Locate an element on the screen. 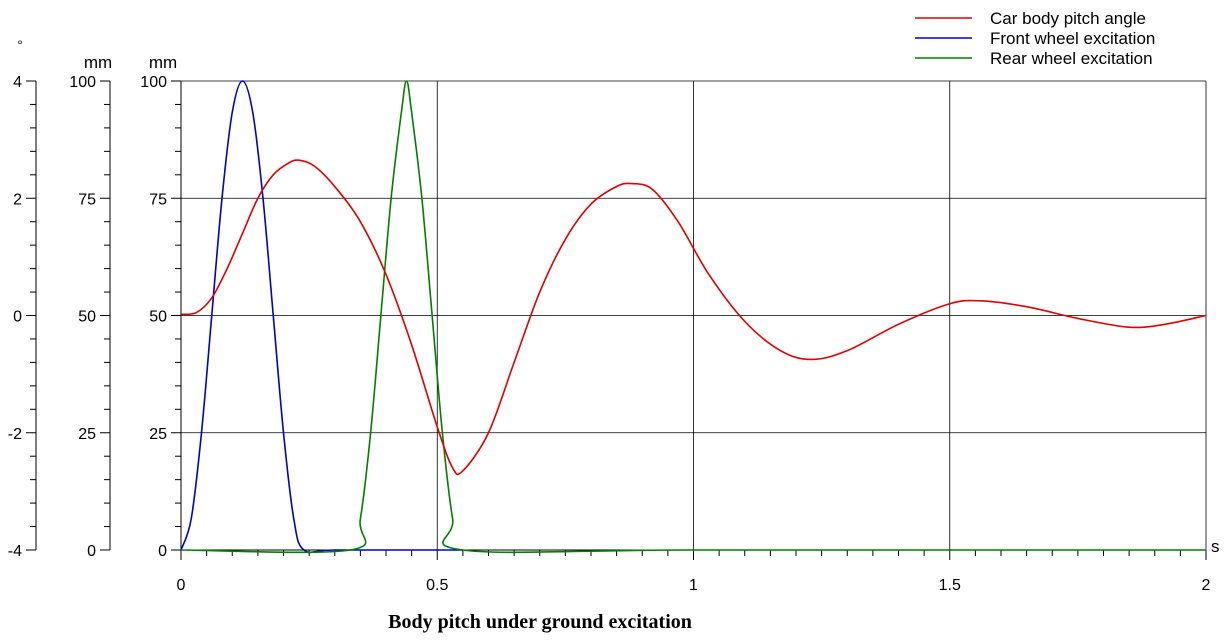 The width and height of the screenshot is (1226, 641). chart-title: Body pitch under ground excitation is located at coordinates (540, 622).